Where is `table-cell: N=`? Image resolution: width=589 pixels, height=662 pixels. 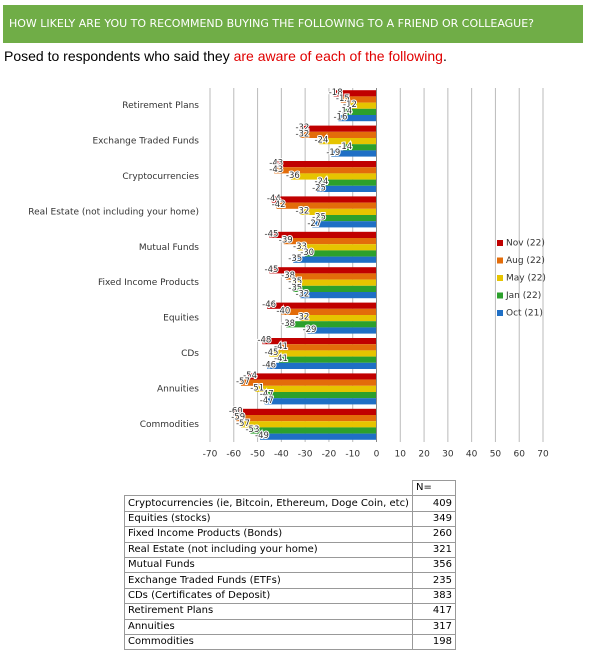 table-cell: N= is located at coordinates (433, 488).